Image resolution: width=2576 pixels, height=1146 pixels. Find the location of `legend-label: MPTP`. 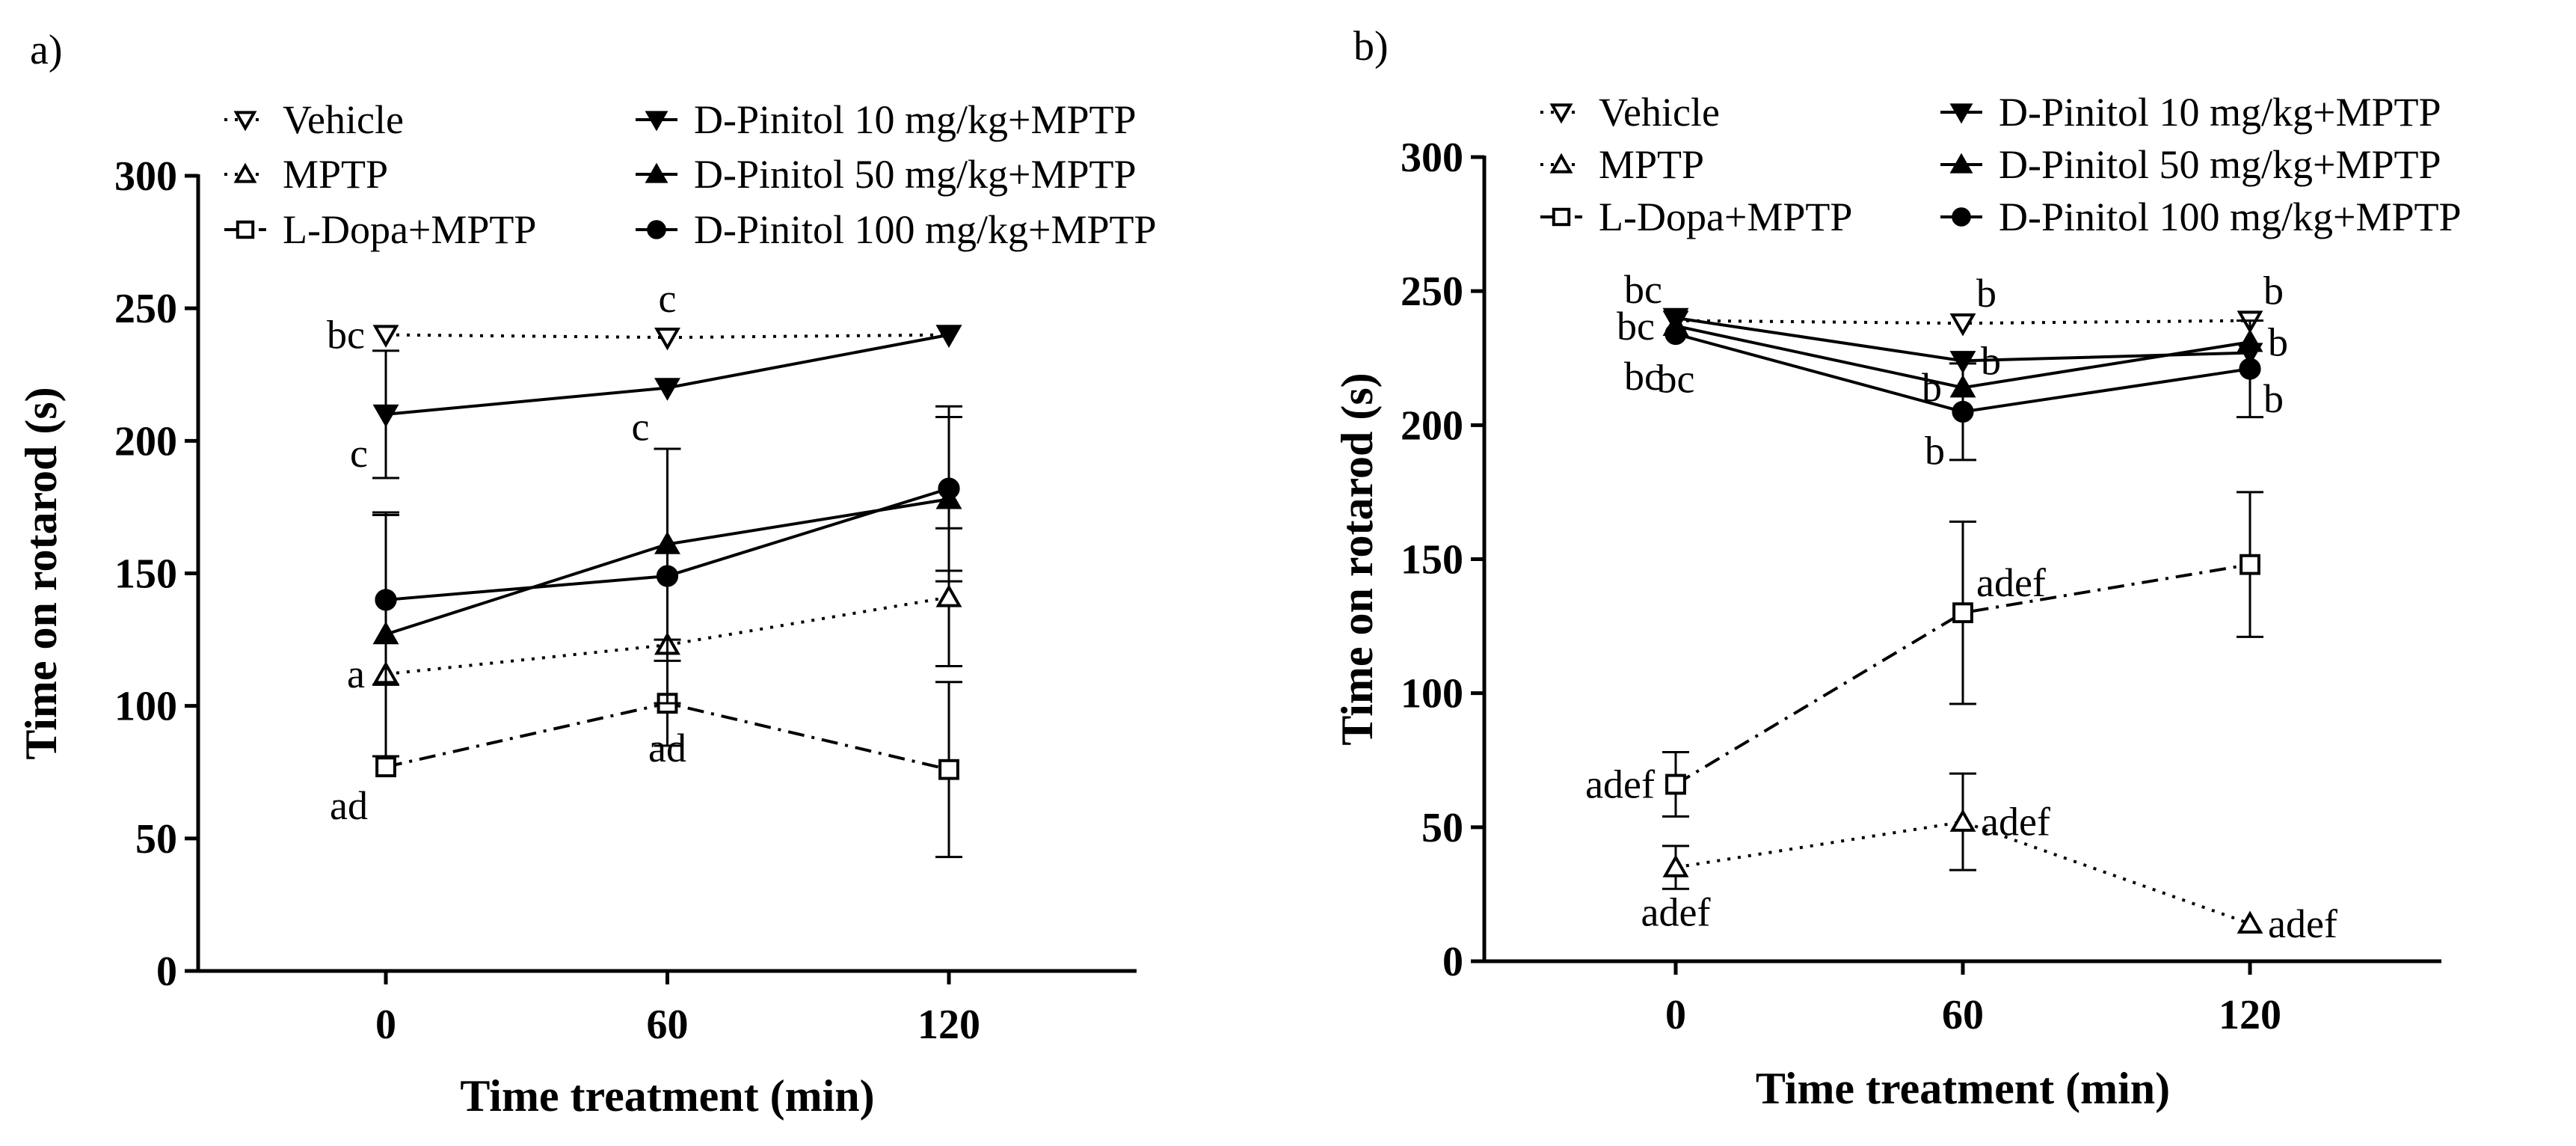

legend-label: MPTP is located at coordinates (335, 174).